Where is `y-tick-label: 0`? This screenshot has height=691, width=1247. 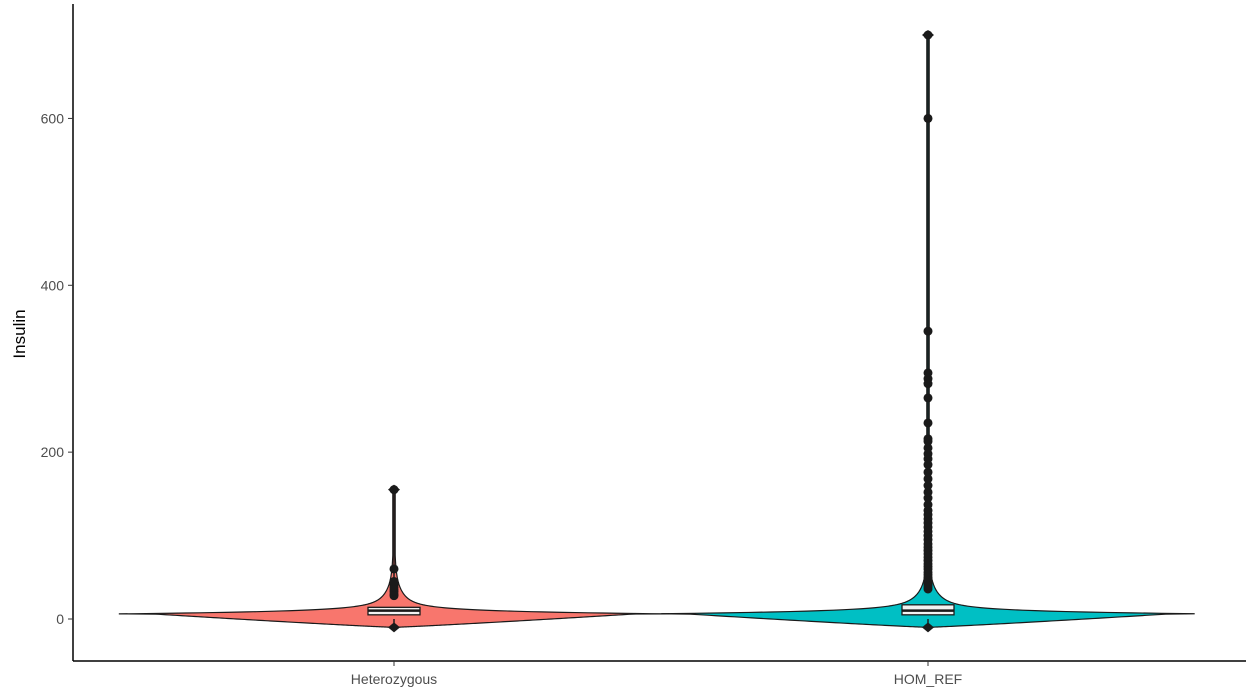 y-tick-label: 0 is located at coordinates (60, 619).